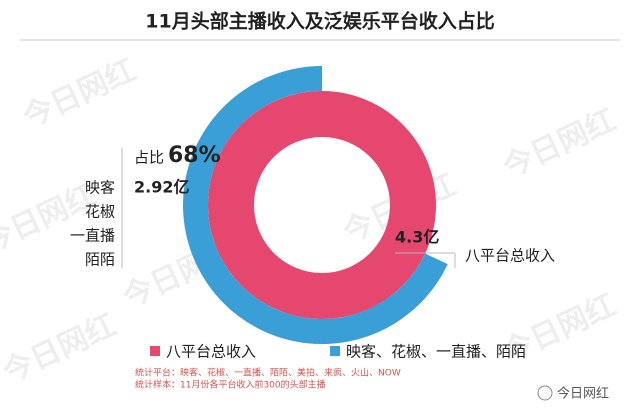 The height and width of the screenshot is (419, 640). I want to click on blue-value: 2.92亿, so click(161, 187).